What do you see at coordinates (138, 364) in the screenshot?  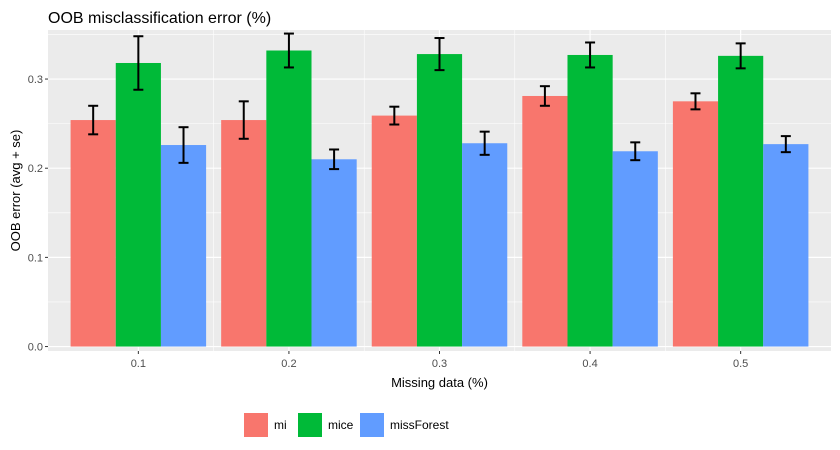 I see `x-tick-label: 0.1` at bounding box center [138, 364].